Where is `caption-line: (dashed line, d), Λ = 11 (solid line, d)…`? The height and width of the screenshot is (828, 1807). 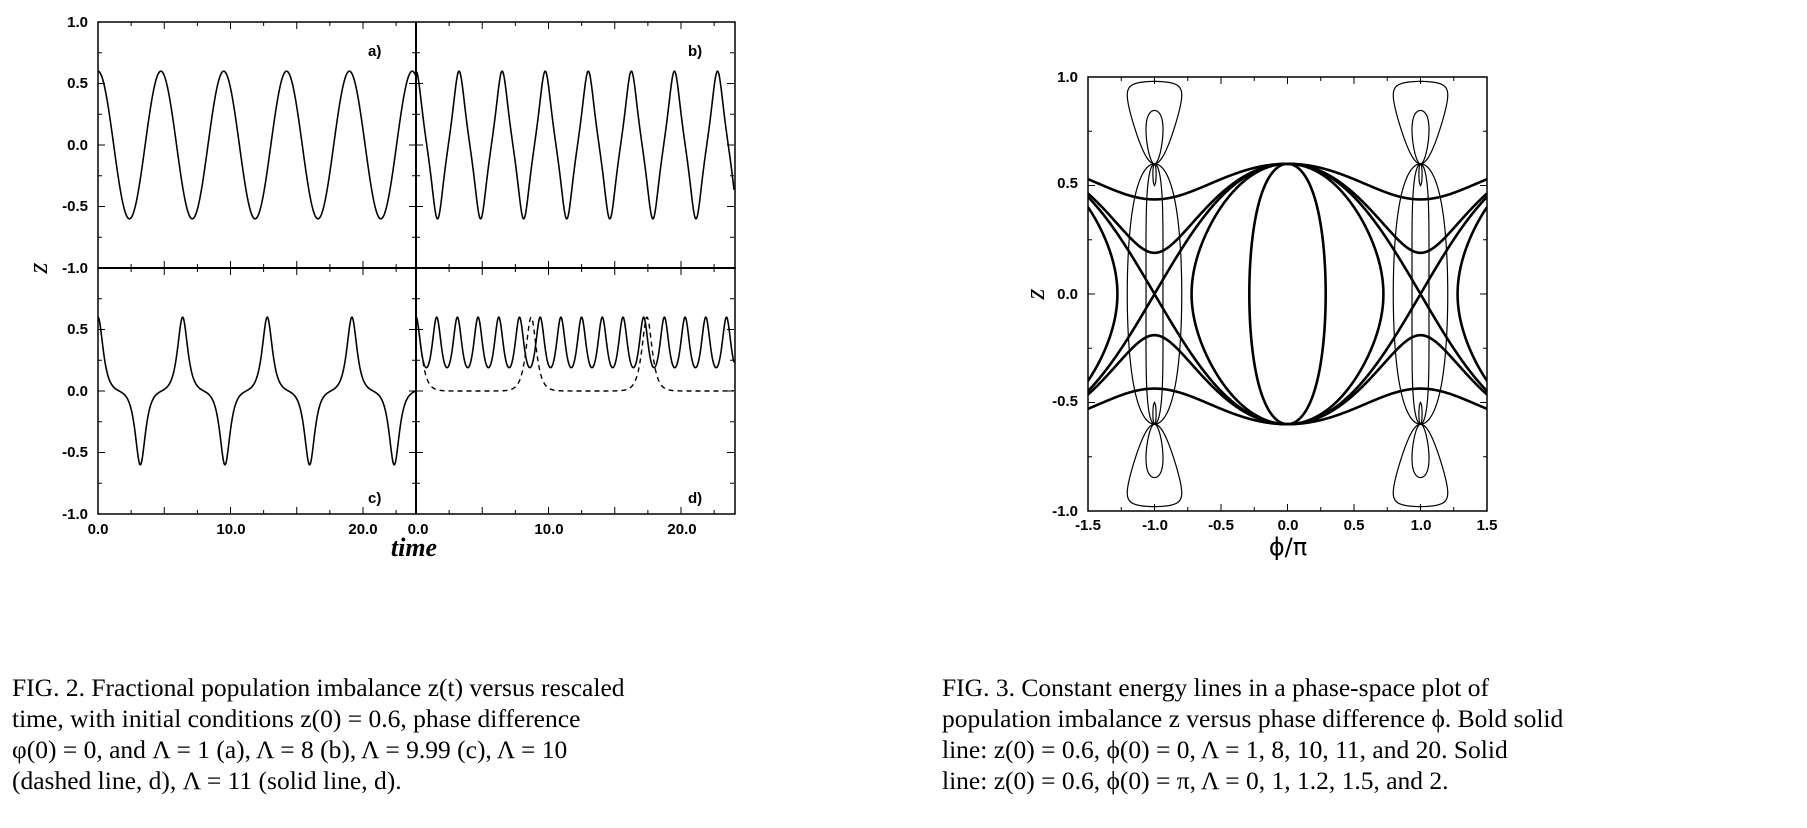 caption-line: (dashed line, d), Λ = 11 (solid line, d)… is located at coordinates (207, 780).